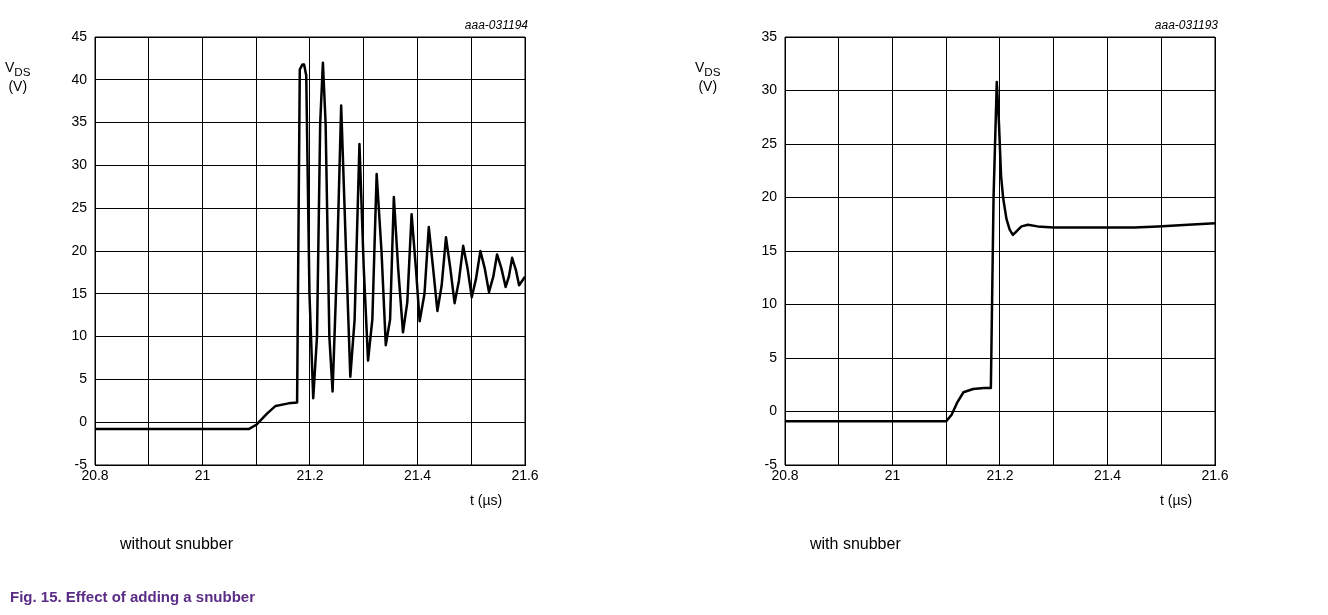 This screenshot has height=615, width=1328. Describe the element at coordinates (79, 35) in the screenshot. I see `y-tick-label: 45` at that location.